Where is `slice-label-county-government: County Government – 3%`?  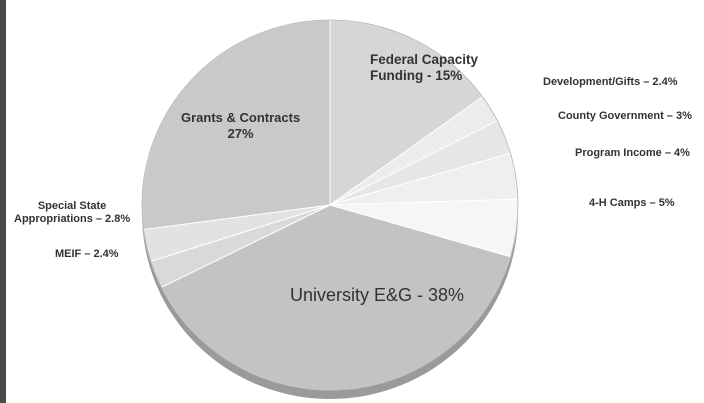
slice-label-county-government: County Government – 3% is located at coordinates (625, 116).